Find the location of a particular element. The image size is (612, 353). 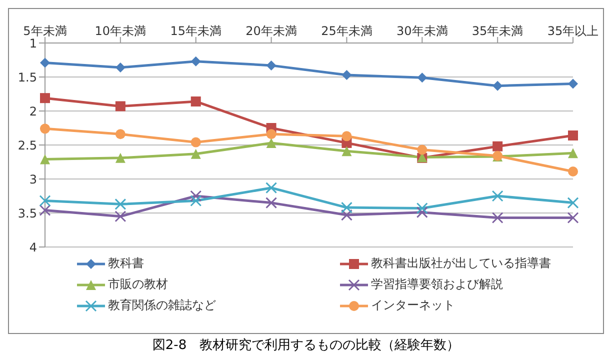

x-tick-label: 30年未満 is located at coordinates (422, 31).